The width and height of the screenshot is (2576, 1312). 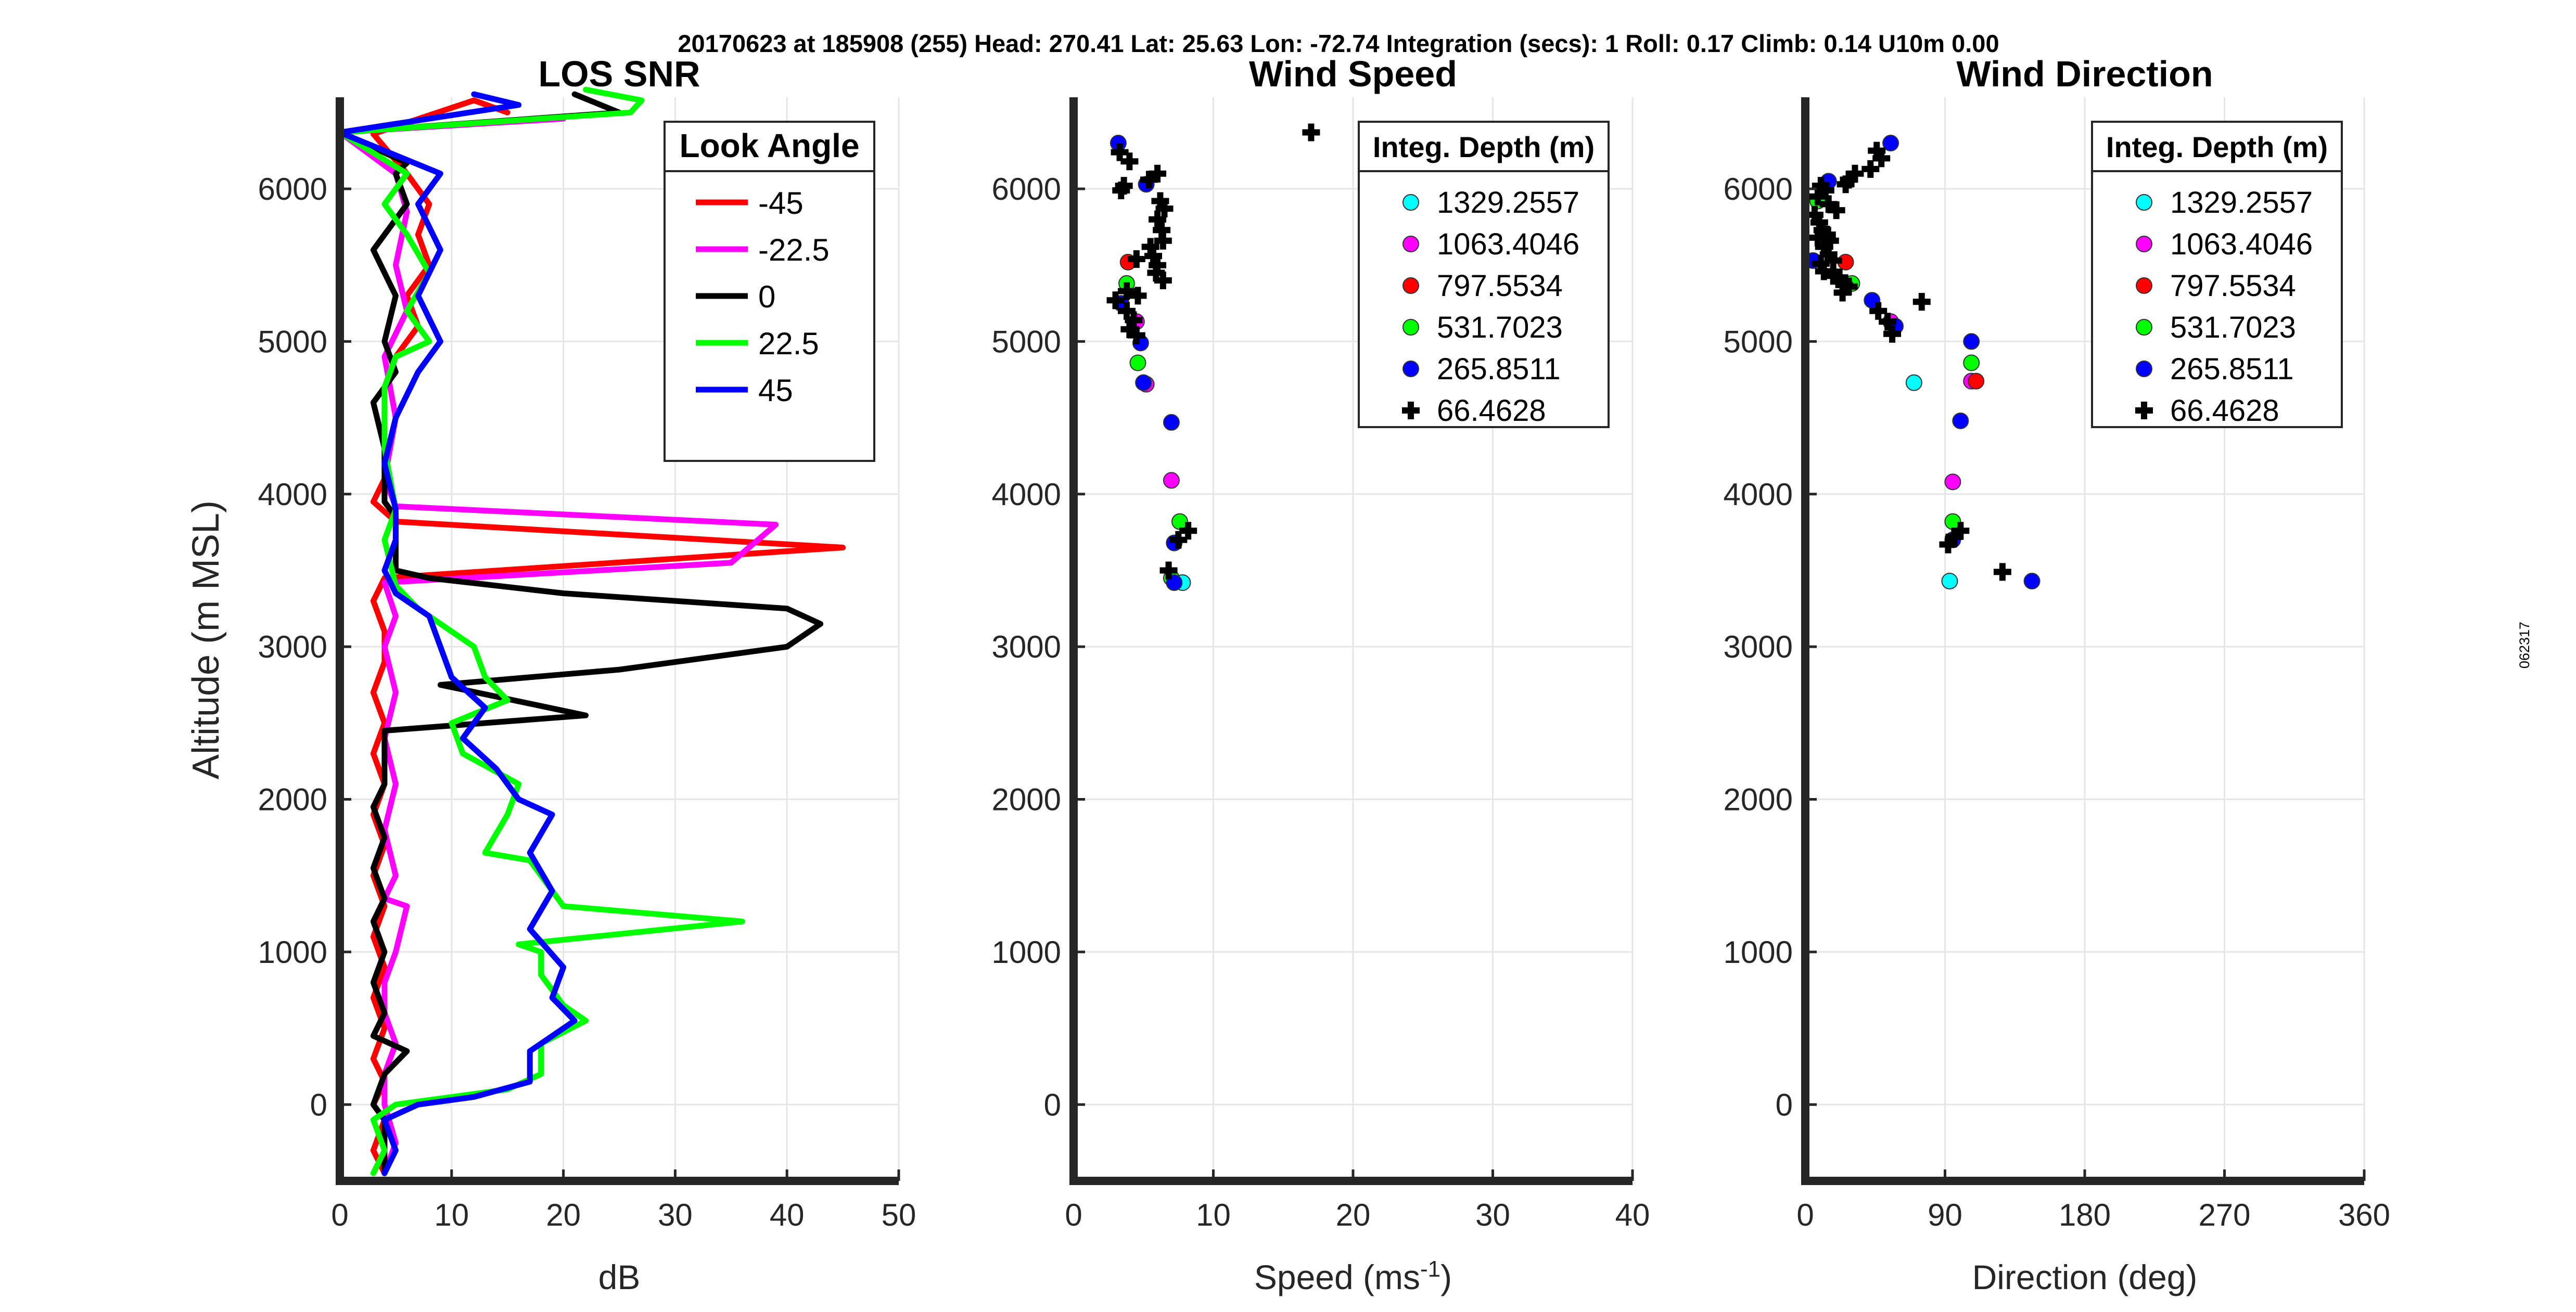 I want to click on y-axis-label: Altitude (m MSL), so click(x=206, y=640).